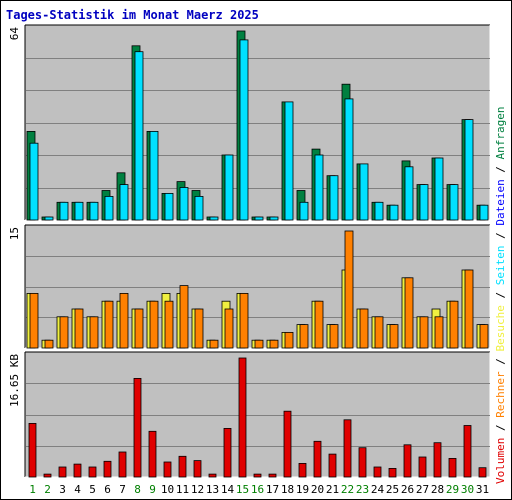  What do you see at coordinates (137, 489) in the screenshot?
I see `x-tick-label-day-8: 8` at bounding box center [137, 489].